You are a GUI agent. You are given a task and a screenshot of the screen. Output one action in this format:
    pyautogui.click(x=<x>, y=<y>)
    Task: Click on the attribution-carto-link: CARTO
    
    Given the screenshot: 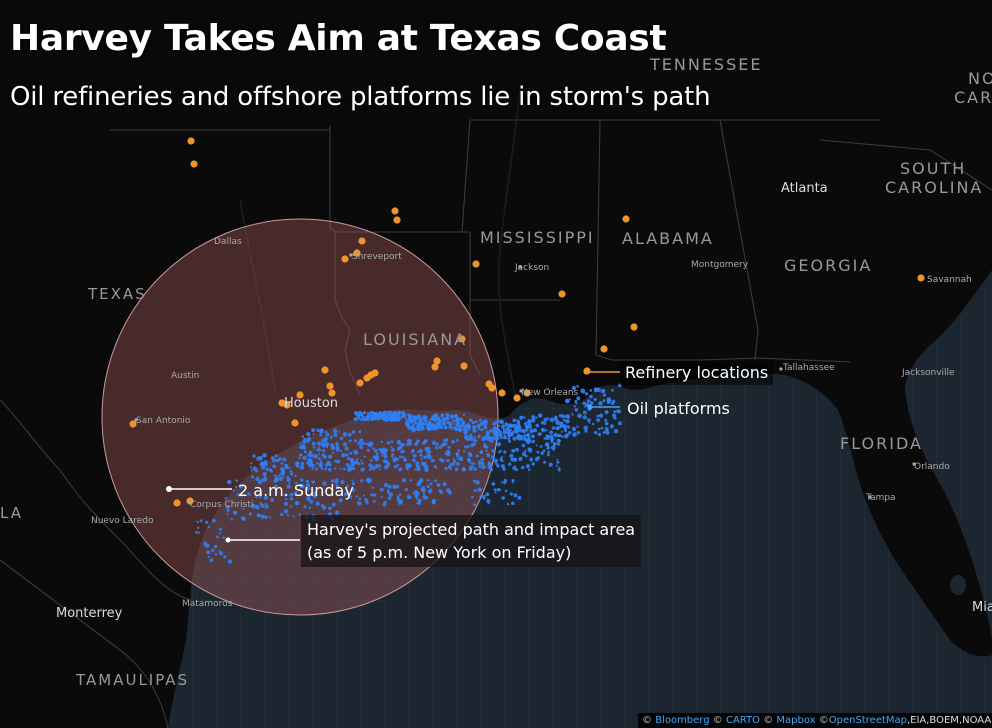 What is the action you would take?
    pyautogui.click(x=742, y=720)
    